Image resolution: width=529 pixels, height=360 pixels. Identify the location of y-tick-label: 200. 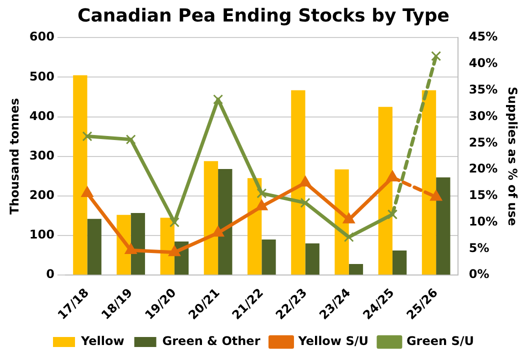
(41, 195).